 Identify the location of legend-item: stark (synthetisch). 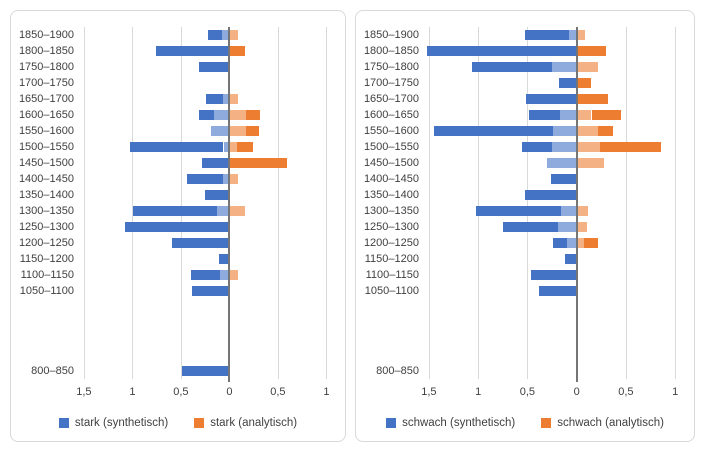
(113, 423).